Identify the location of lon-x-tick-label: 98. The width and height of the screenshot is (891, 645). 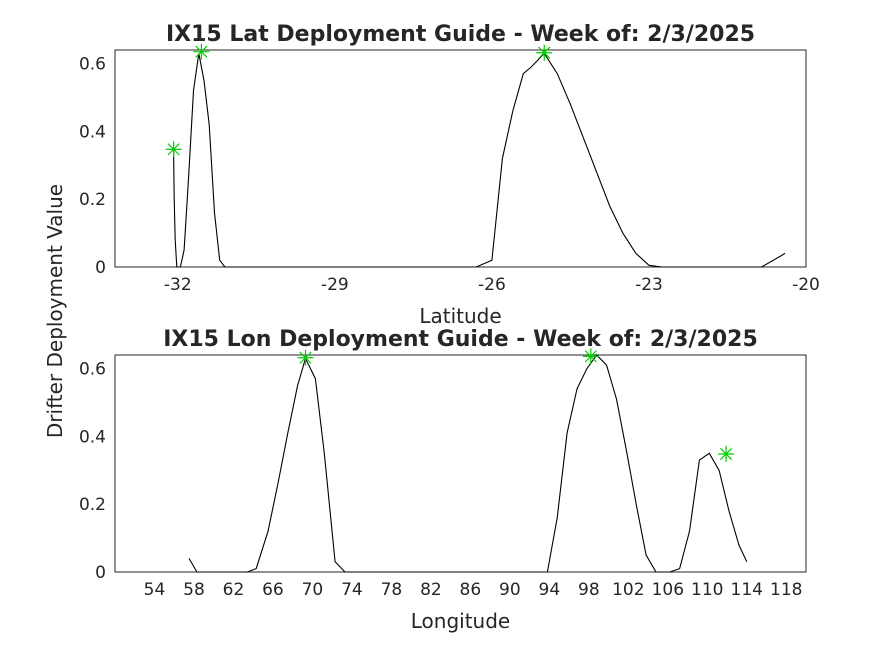
(589, 590).